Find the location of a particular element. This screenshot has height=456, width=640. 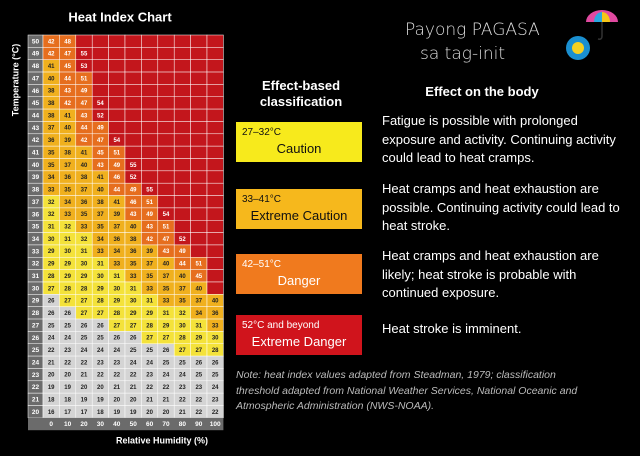

cell-value: 20 is located at coordinates (100, 388).